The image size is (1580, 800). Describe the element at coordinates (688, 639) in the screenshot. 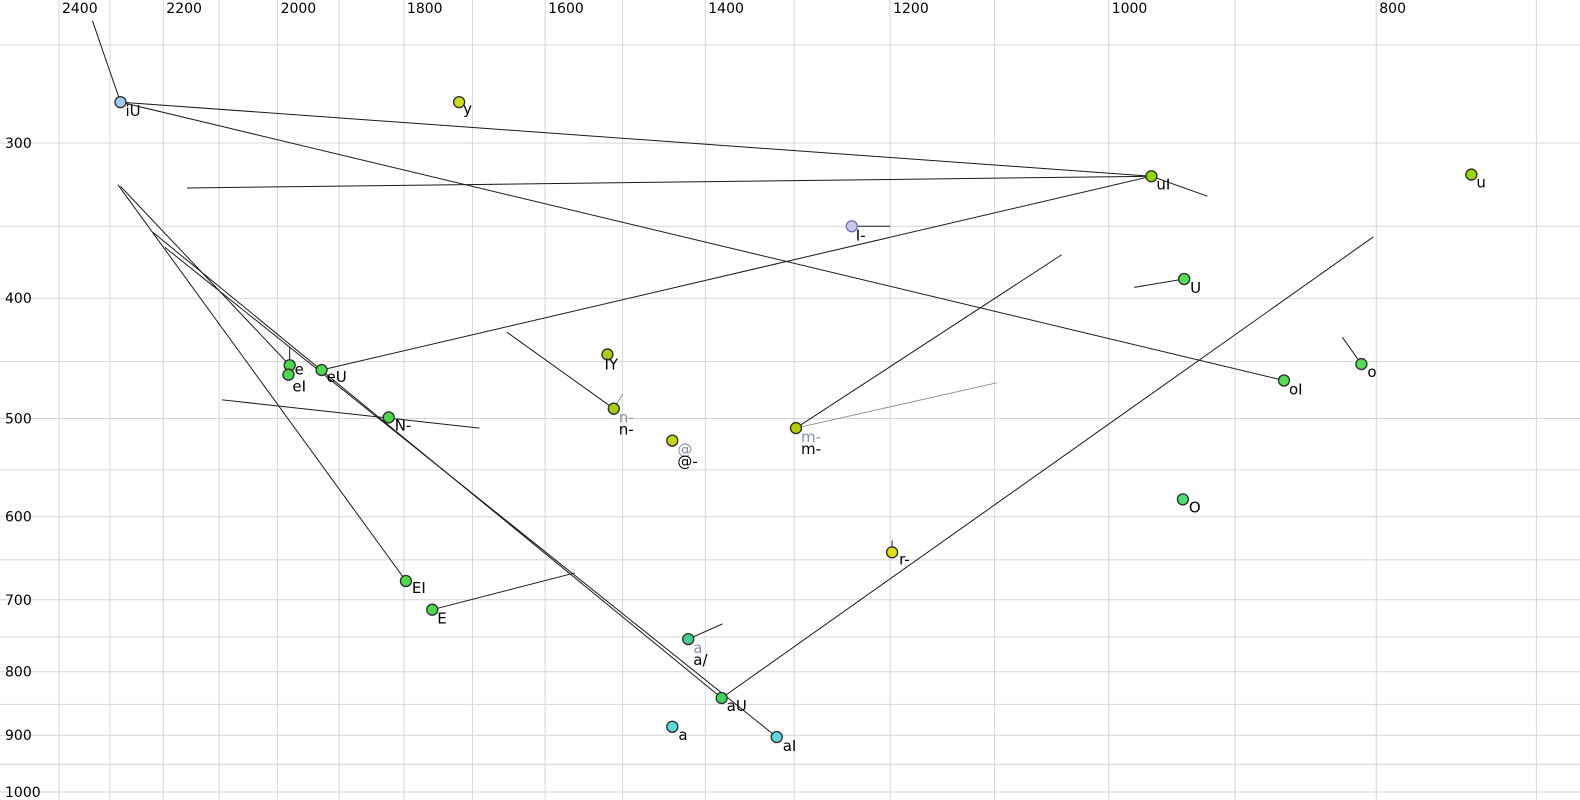

I see `data-point-a/` at that location.